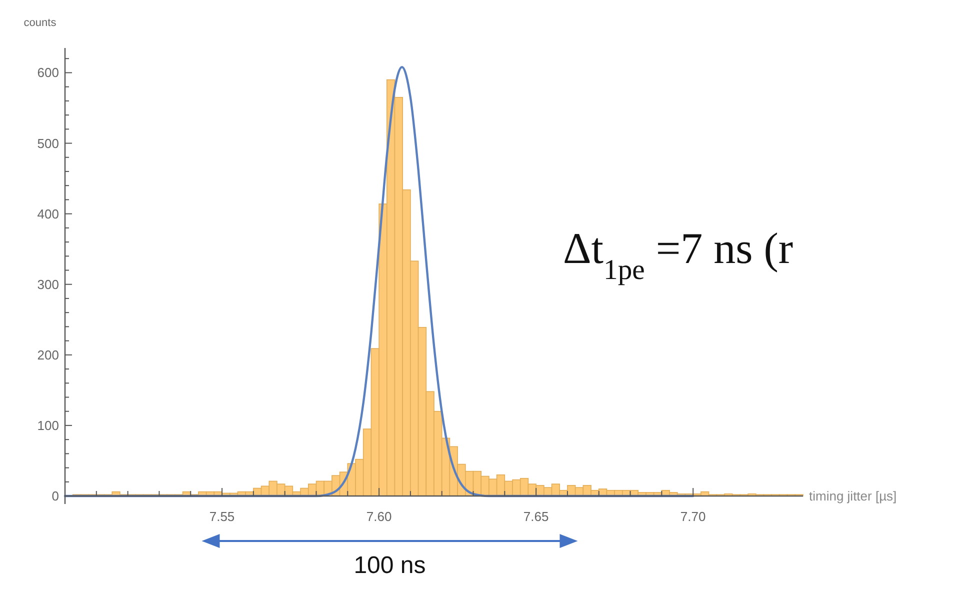  I want to click on x-tick-label: 7.60, so click(379, 516).